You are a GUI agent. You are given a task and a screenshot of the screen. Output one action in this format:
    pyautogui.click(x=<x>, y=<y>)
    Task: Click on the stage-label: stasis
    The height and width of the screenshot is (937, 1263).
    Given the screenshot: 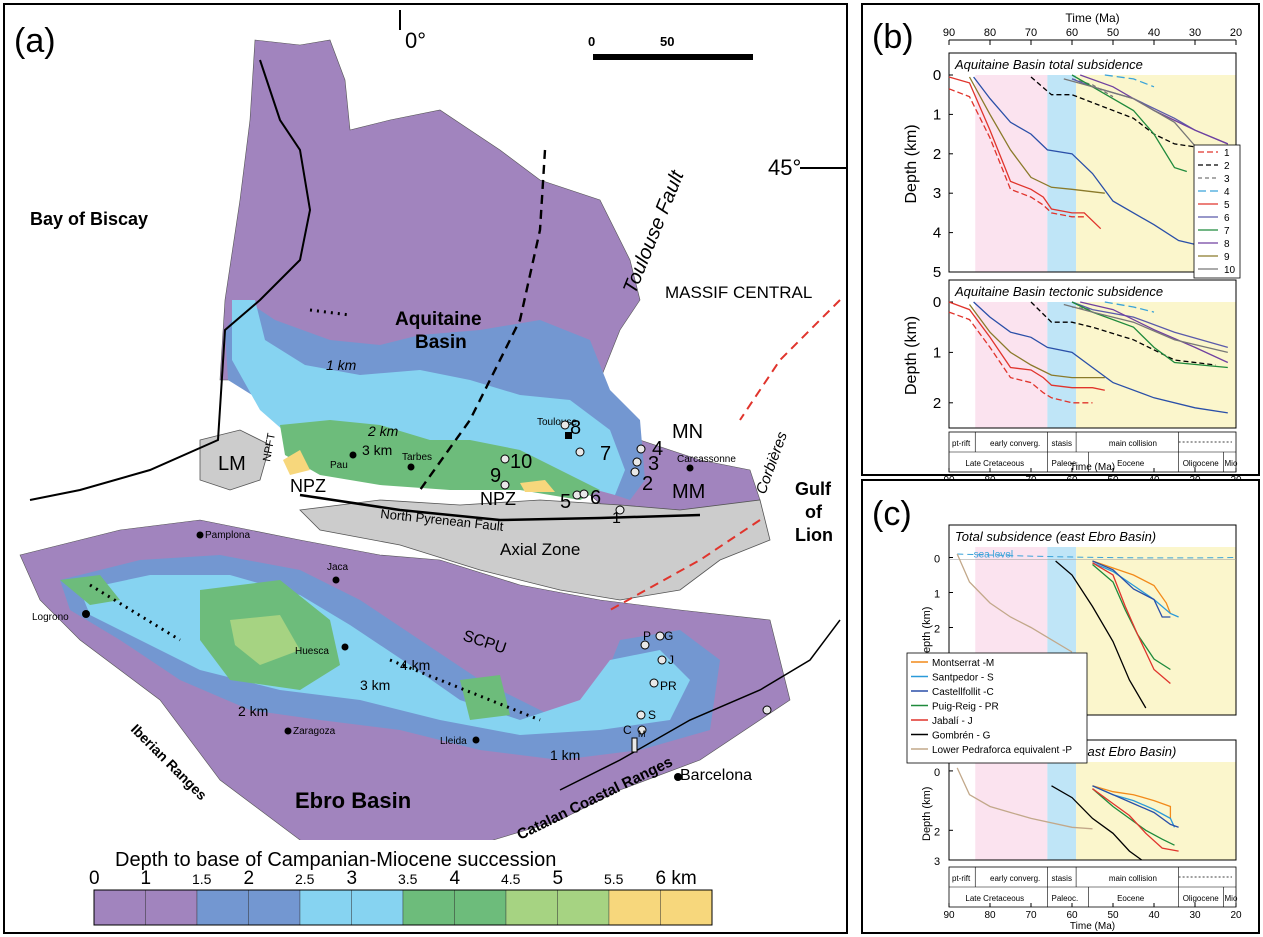 What is the action you would take?
    pyautogui.click(x=1062, y=443)
    